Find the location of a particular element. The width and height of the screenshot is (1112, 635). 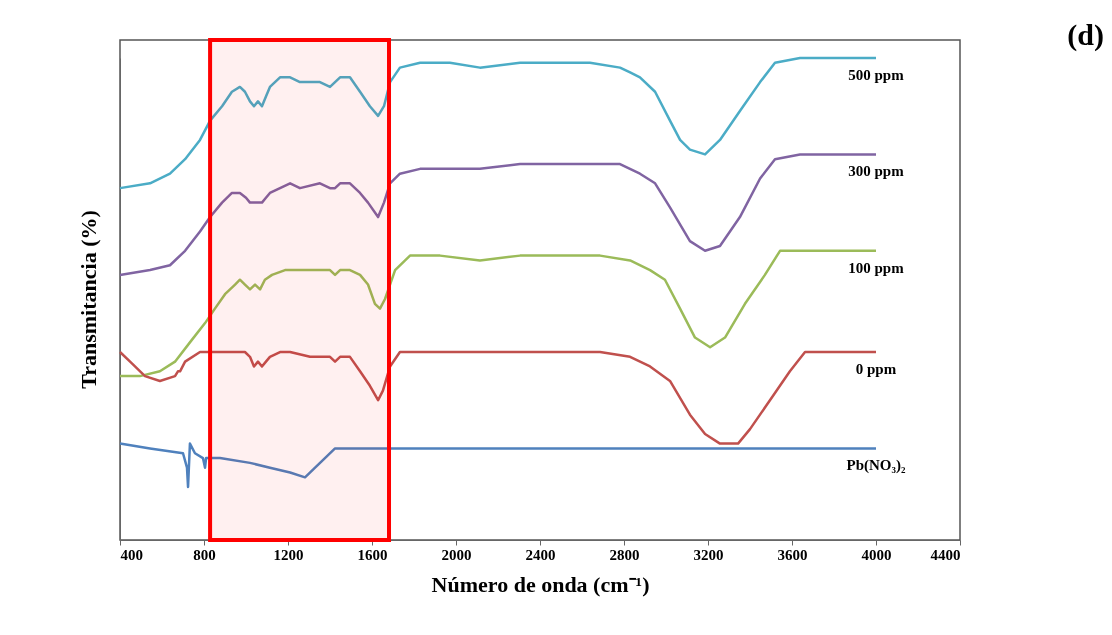

x-tick-label: 3600 is located at coordinates (792, 554).